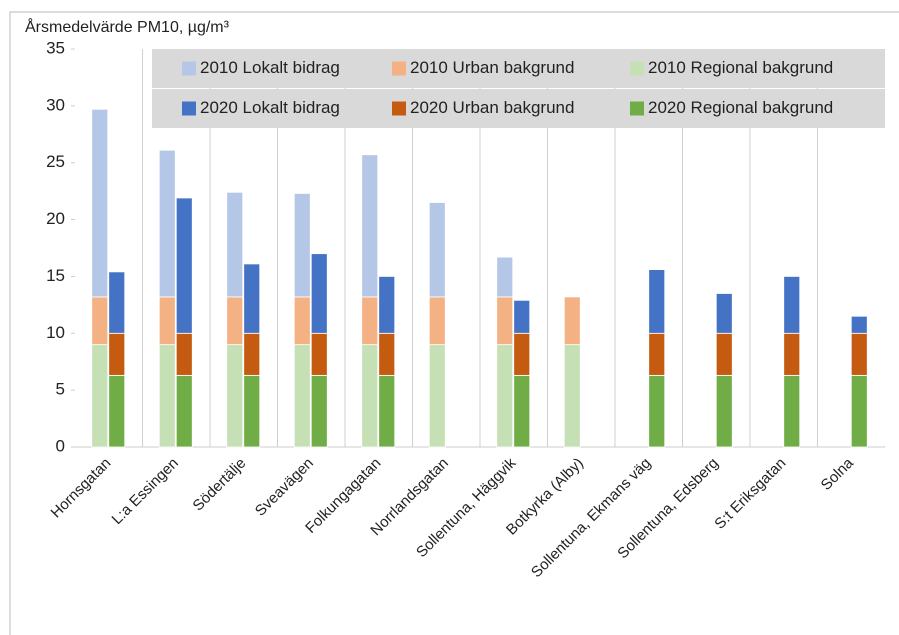 This screenshot has width=899, height=635. I want to click on y-tick-label: 5, so click(60, 389).